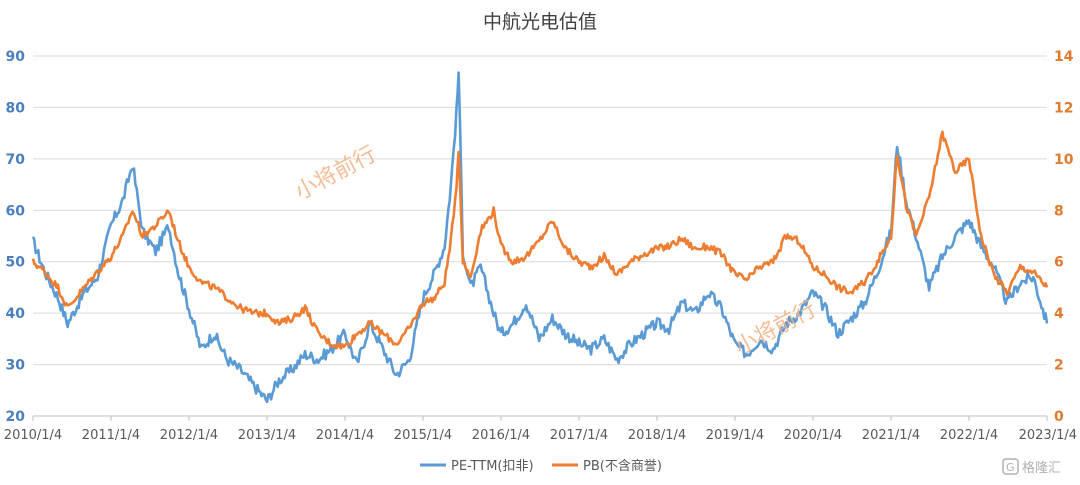 This screenshot has height=485, width=1080. Describe the element at coordinates (622, 466) in the screenshot. I see `legend-pb-label: PB(不含商誉)` at that location.